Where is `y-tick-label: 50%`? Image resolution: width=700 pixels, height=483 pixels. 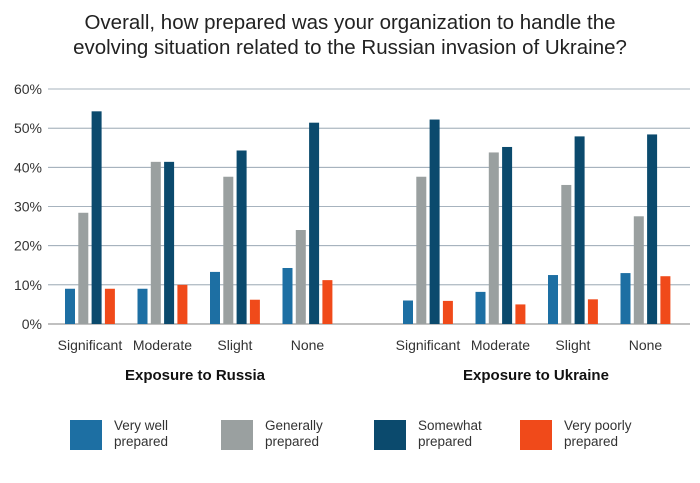
y-tick-label: 50% is located at coordinates (28, 128).